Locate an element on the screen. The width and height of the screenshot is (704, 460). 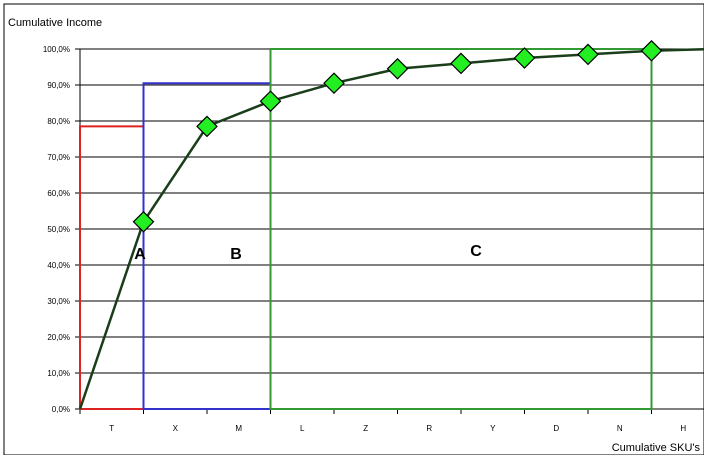
x-tick-label: H is located at coordinates (683, 428).